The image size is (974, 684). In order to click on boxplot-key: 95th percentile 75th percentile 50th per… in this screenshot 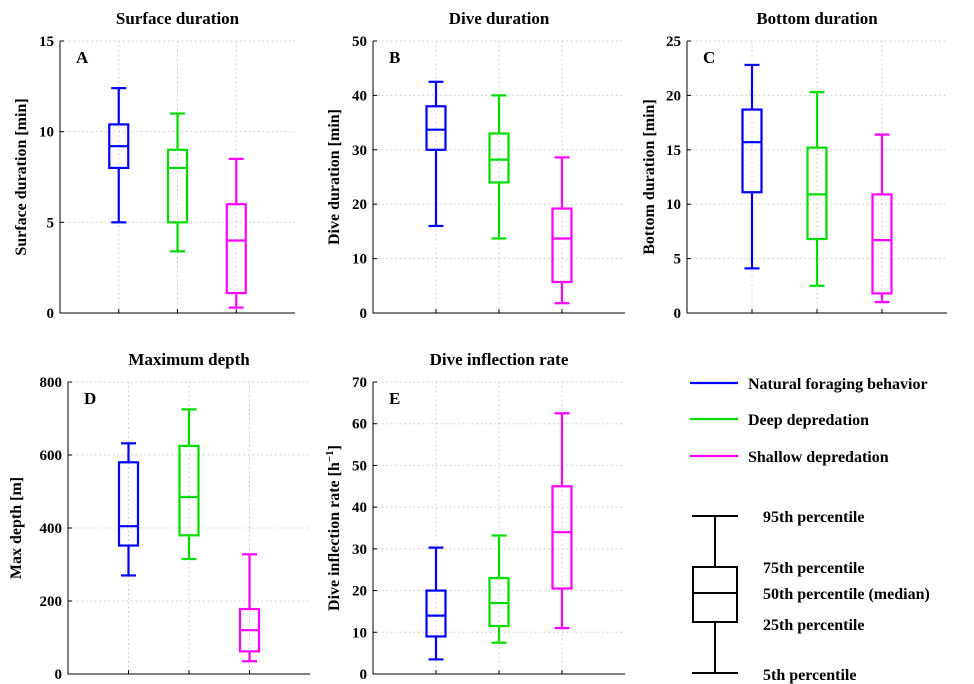, I will do `click(811, 596)`.